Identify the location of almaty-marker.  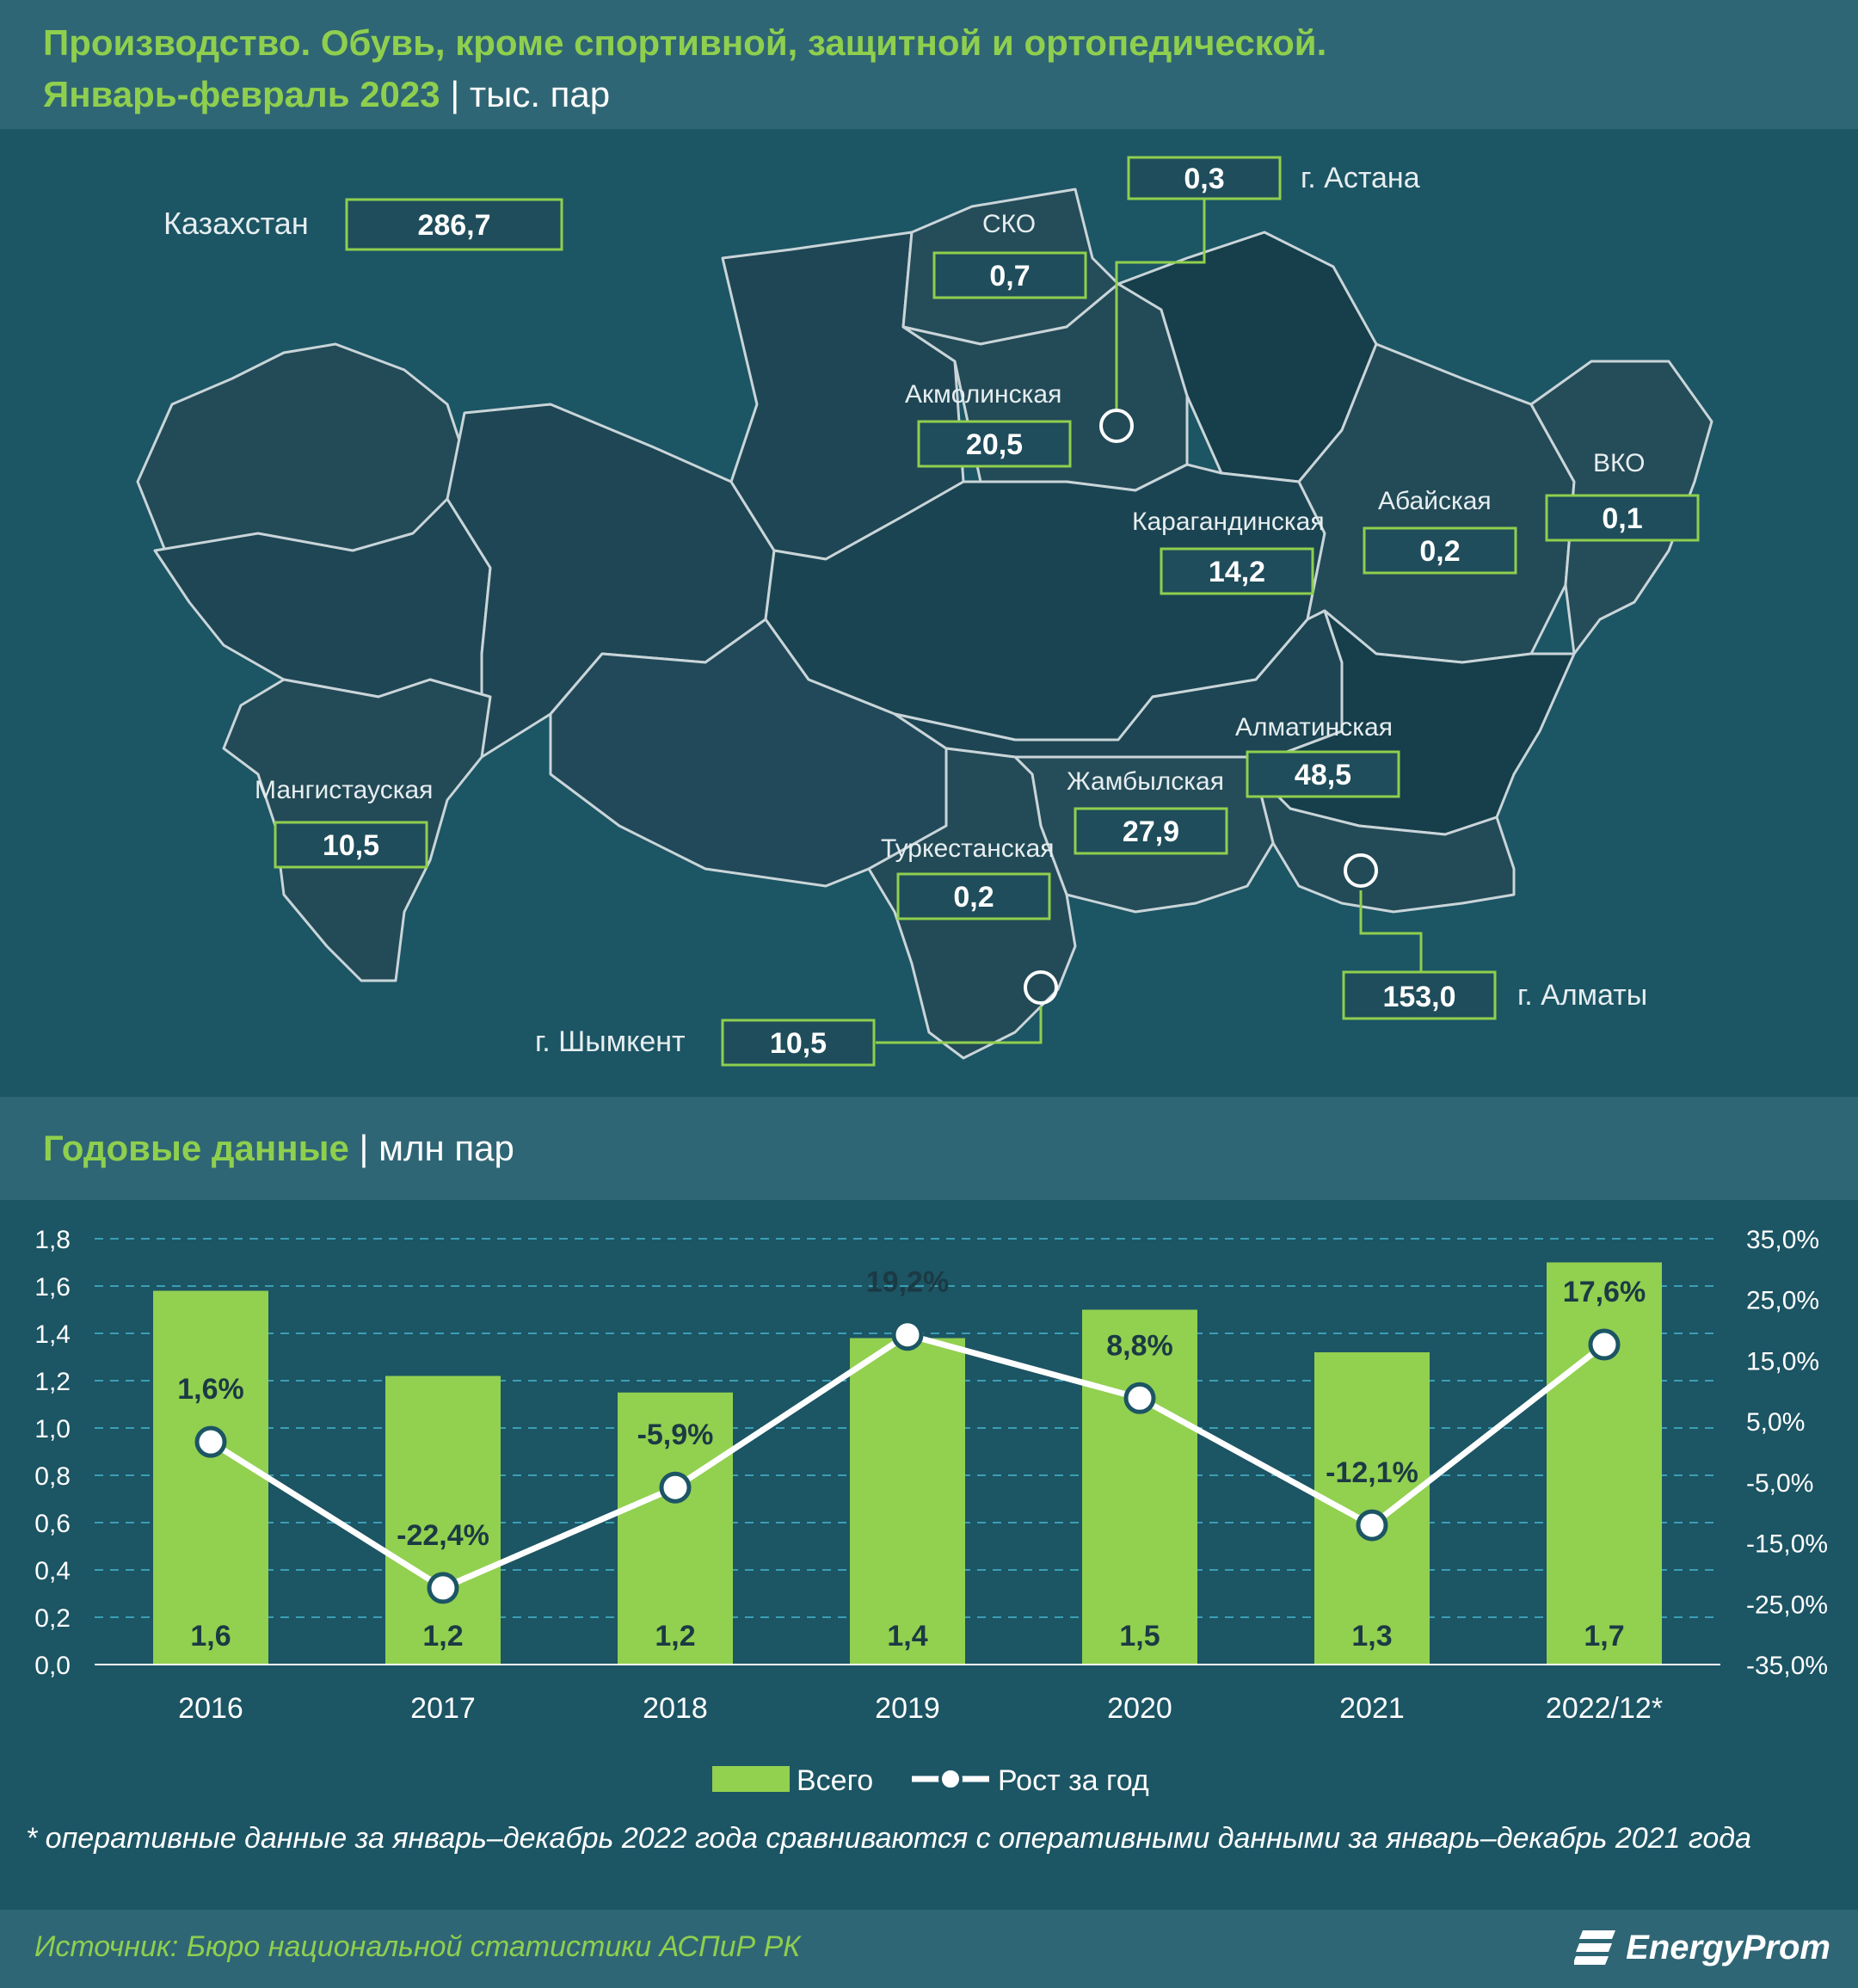
(1361, 870).